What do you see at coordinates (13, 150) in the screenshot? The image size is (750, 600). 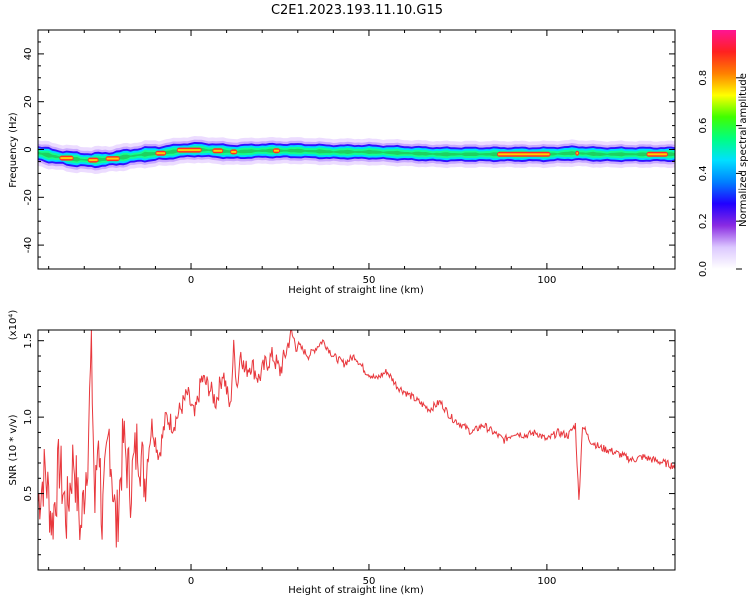 I see `spectrogram-y-axis-label: Frequency (Hz)` at bounding box center [13, 150].